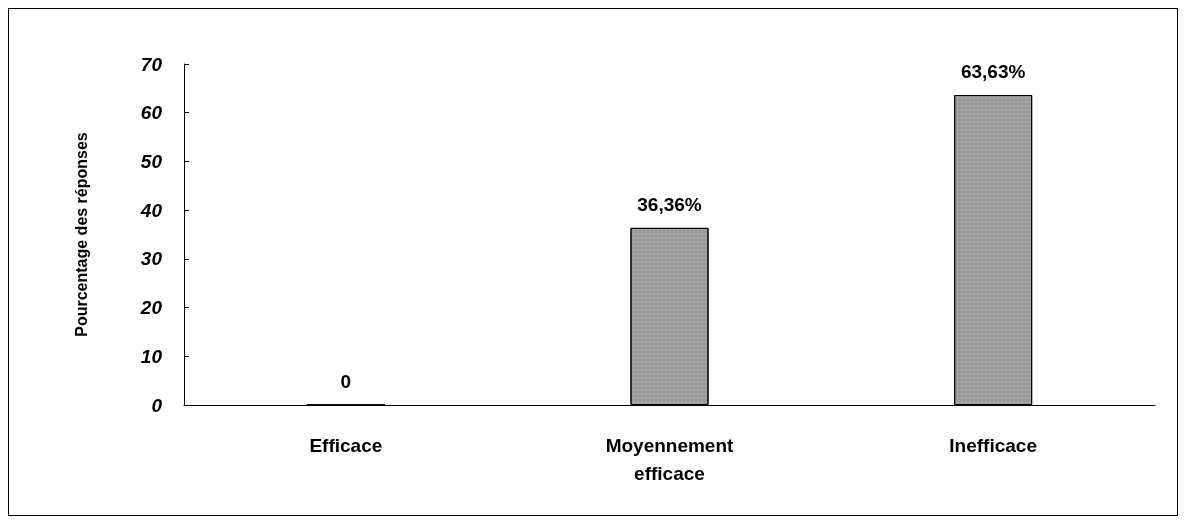 Image resolution: width=1188 pixels, height=528 pixels. Describe the element at coordinates (157, 405) in the screenshot. I see `y-tick-label: 0` at that location.